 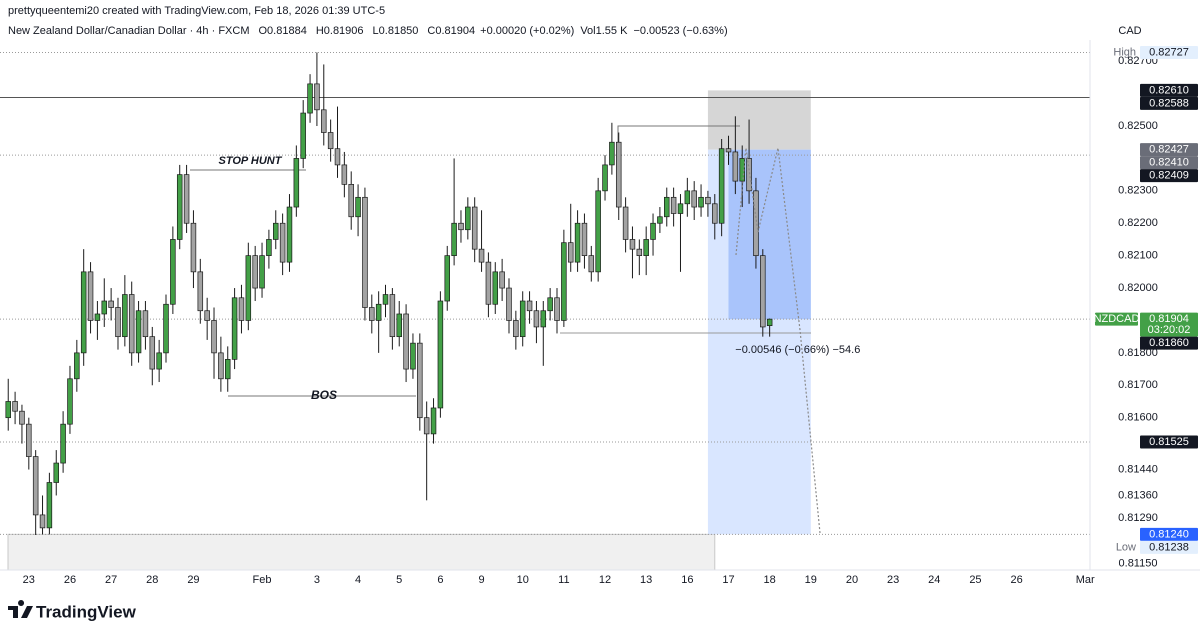 What do you see at coordinates (680, 31) in the screenshot?
I see `session-change: −0.00523 (−0.63%)` at bounding box center [680, 31].